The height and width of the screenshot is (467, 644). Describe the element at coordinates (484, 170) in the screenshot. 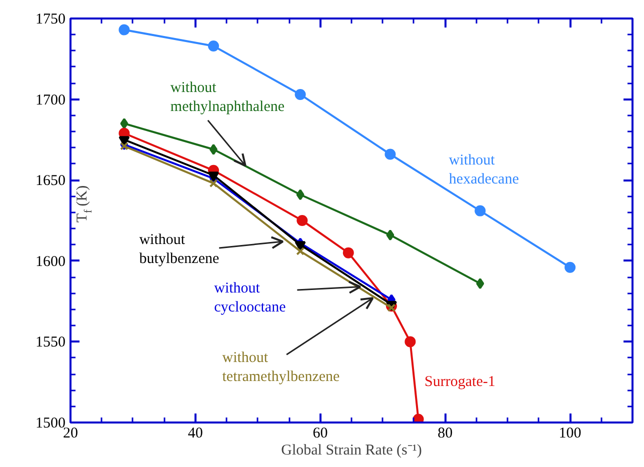

I see `series-label: without hexadecane` at that location.